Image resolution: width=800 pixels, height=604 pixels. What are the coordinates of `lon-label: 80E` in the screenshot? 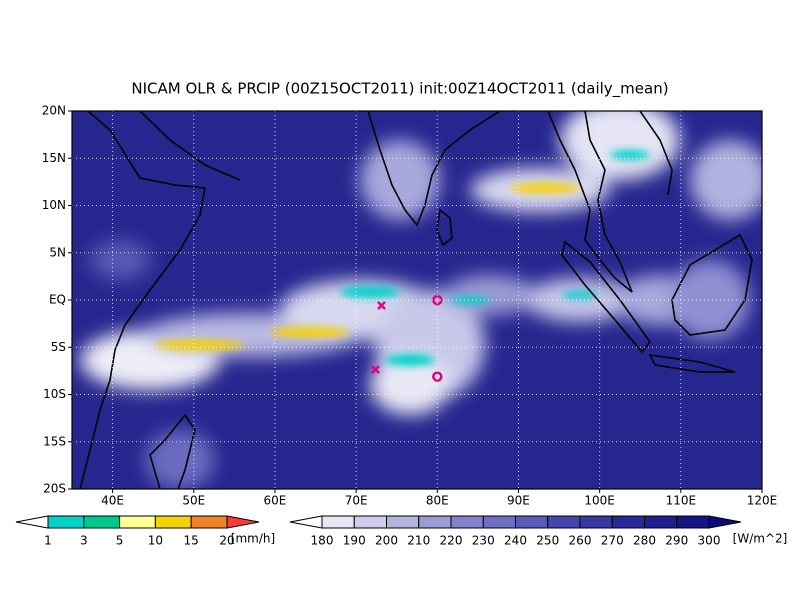 It's located at (437, 501).